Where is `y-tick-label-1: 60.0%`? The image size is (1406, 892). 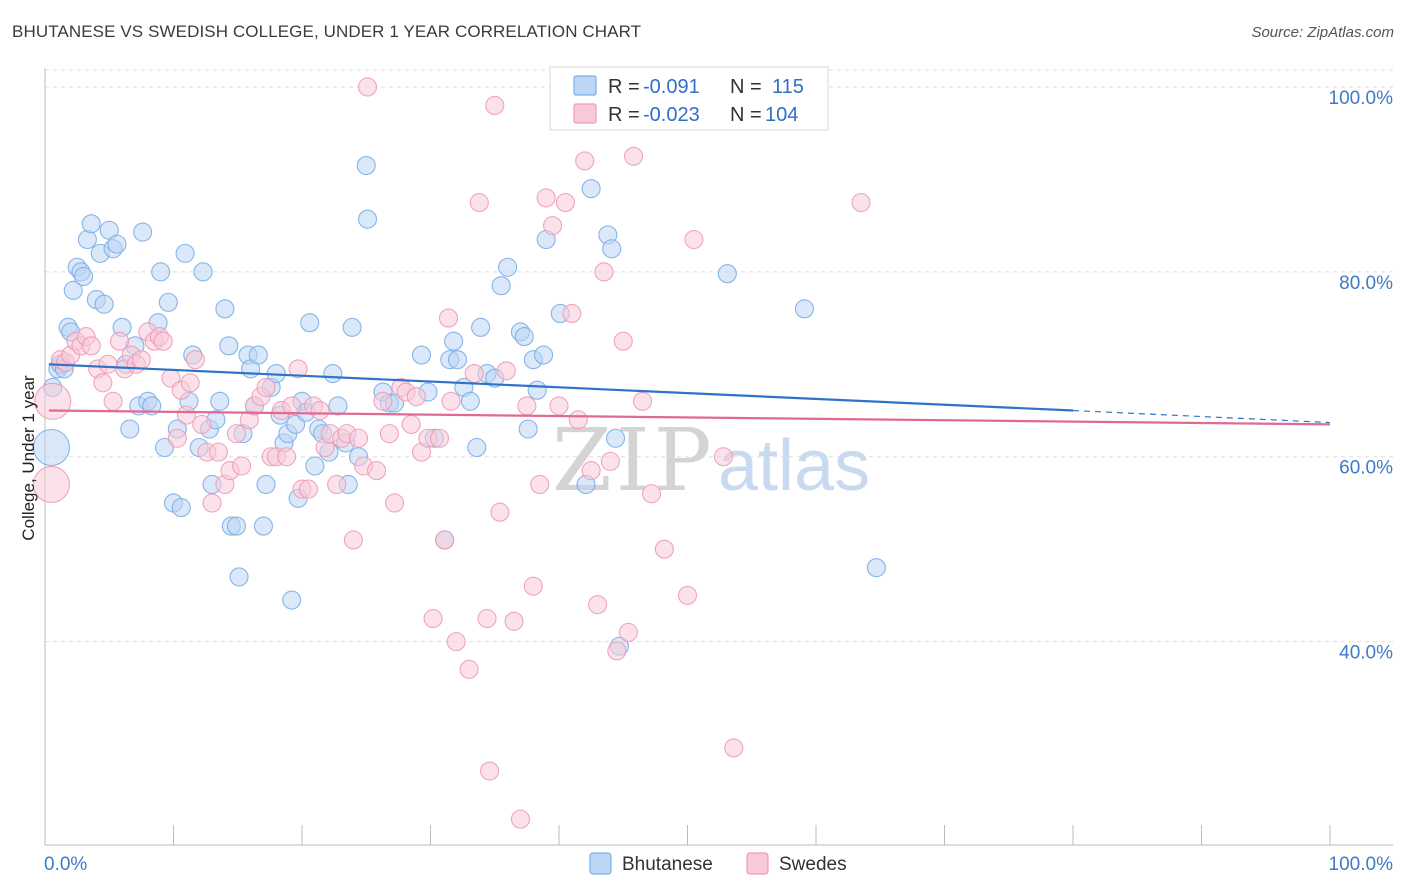
y-tick-label-1: 60.0% is located at coordinates (1366, 468).